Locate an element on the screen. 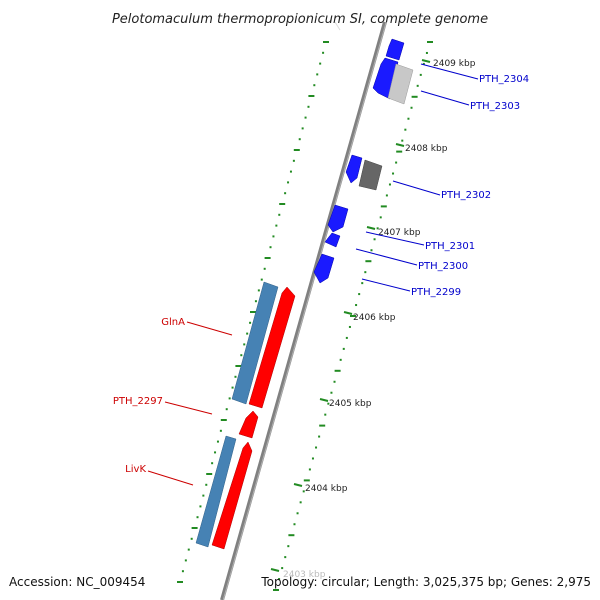  forward-strand-genes is located at coordinates (253, 418).